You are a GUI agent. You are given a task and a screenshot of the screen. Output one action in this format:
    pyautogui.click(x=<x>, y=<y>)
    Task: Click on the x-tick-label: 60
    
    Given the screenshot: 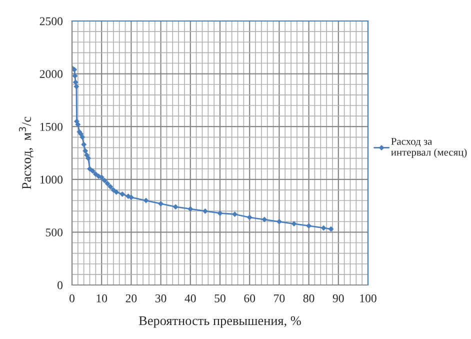 What is the action you would take?
    pyautogui.click(x=250, y=298)
    